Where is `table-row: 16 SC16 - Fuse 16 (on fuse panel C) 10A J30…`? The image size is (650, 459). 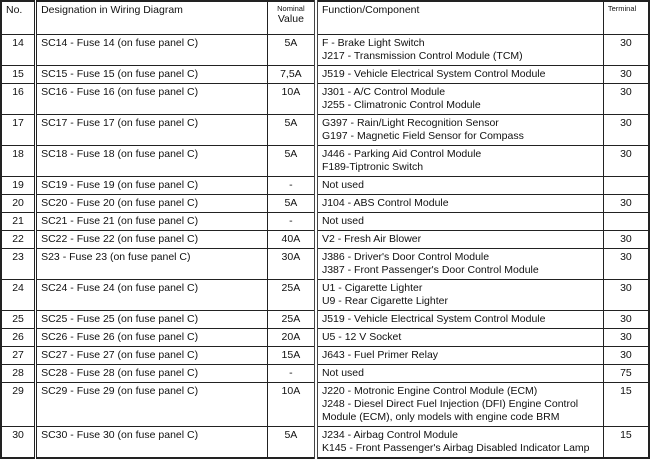
table-row: 16 SC16 - Fuse 16 (on fuse panel C) 10A J30… is located at coordinates (325, 98).